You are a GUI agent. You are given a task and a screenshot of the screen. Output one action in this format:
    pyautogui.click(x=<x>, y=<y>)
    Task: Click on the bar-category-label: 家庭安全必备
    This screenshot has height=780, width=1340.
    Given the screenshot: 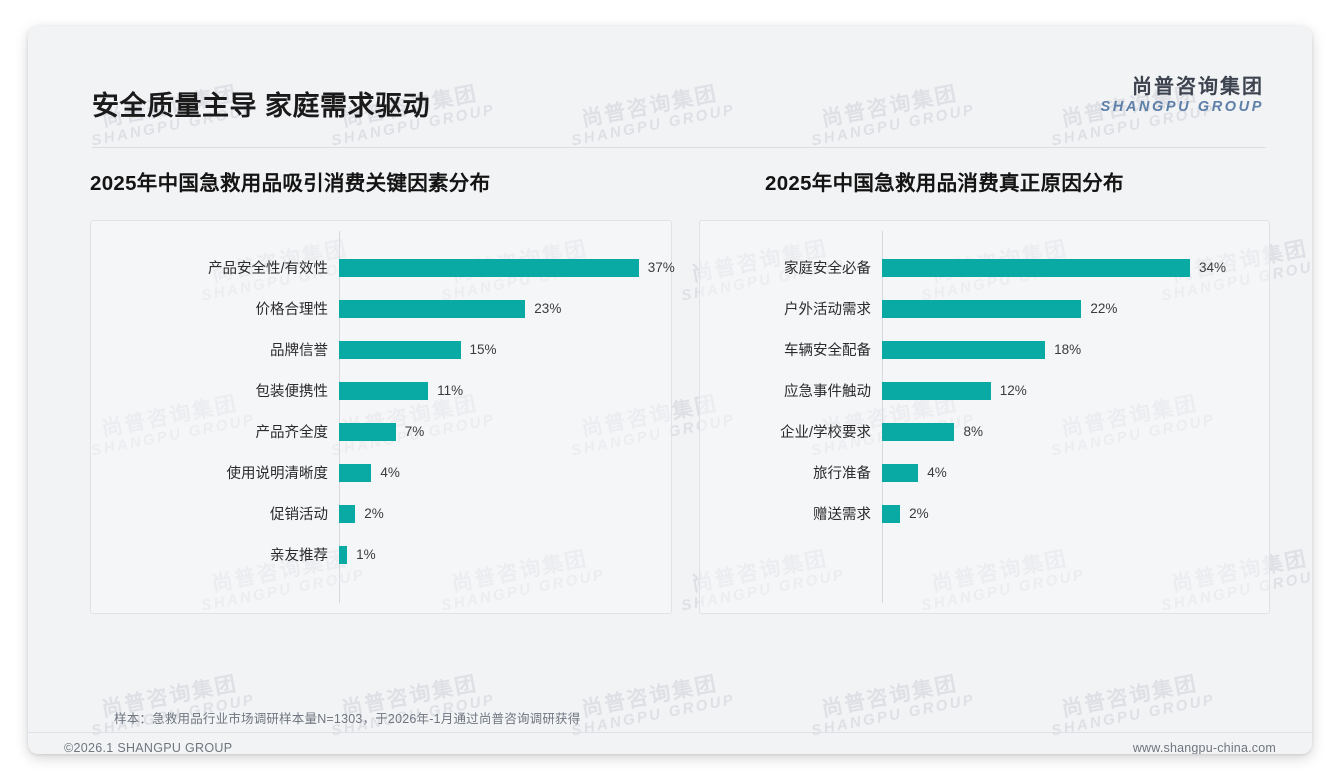 What is the action you would take?
    pyautogui.click(x=827, y=269)
    